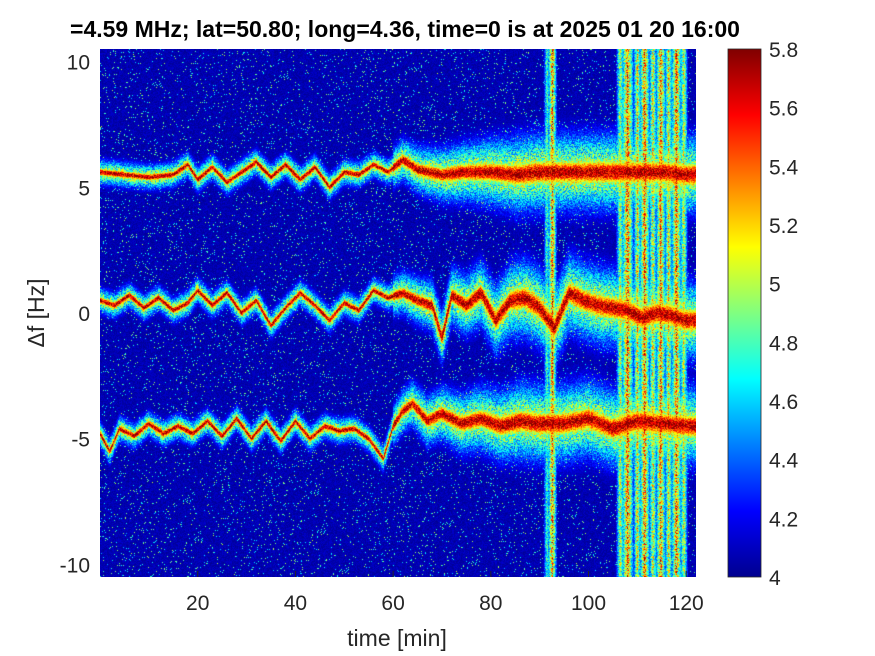 Image resolution: width=875 pixels, height=656 pixels. What do you see at coordinates (686, 603) in the screenshot?
I see `x-tick-label: 120` at bounding box center [686, 603].